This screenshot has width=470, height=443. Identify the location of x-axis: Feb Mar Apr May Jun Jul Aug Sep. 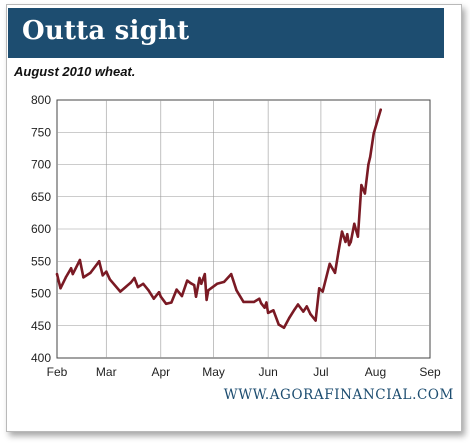
(244, 372).